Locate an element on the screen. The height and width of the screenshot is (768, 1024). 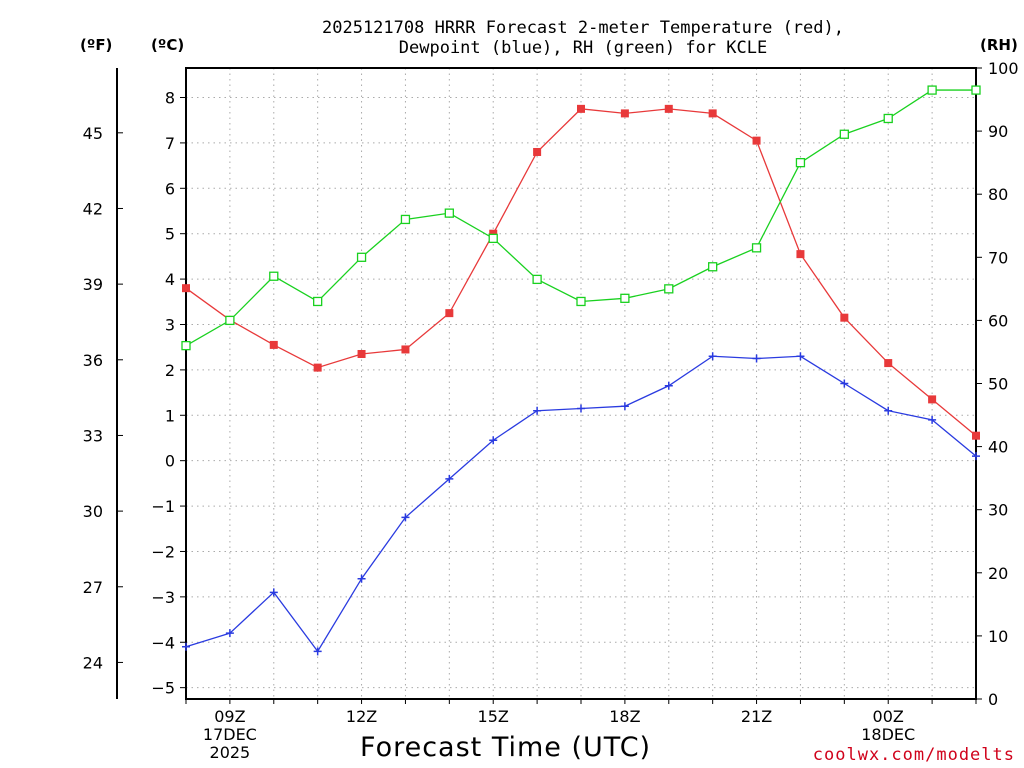
x-tick-label: 21Z is located at coordinates (756, 716).